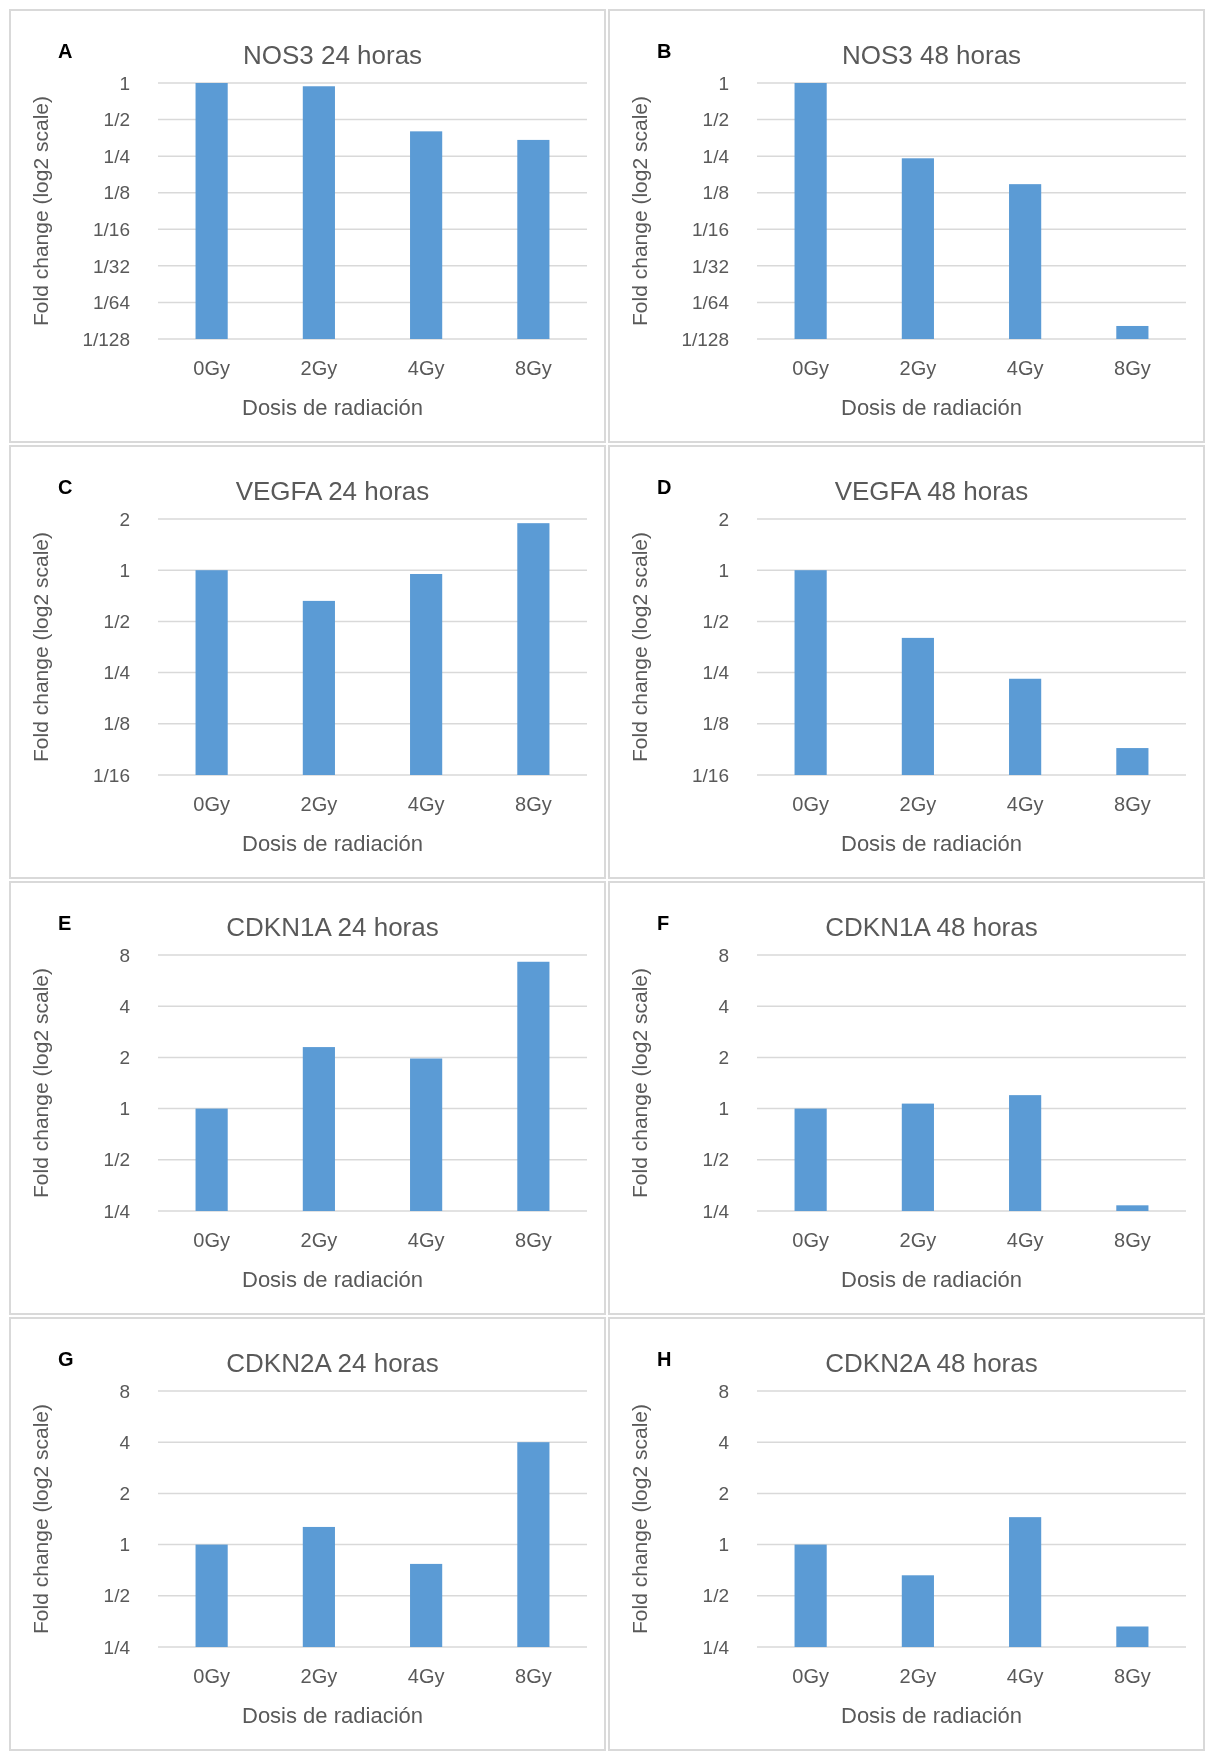 This screenshot has width=1214, height=1757. What do you see at coordinates (65, 923) in the screenshot?
I see `text: E` at bounding box center [65, 923].